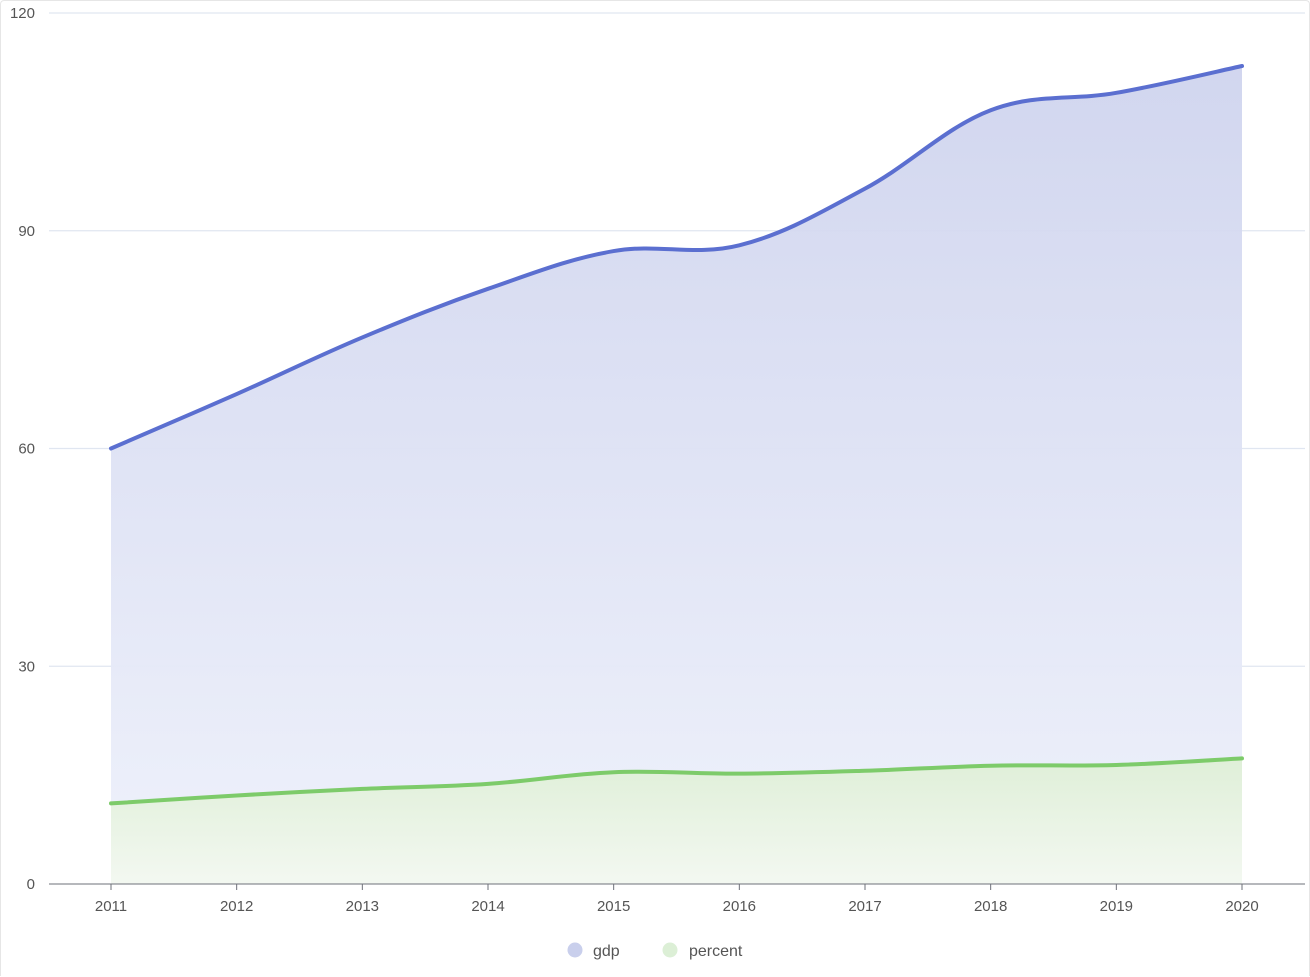 The width and height of the screenshot is (1310, 977). What do you see at coordinates (864, 906) in the screenshot?
I see `x-tick-label: 2017` at bounding box center [864, 906].